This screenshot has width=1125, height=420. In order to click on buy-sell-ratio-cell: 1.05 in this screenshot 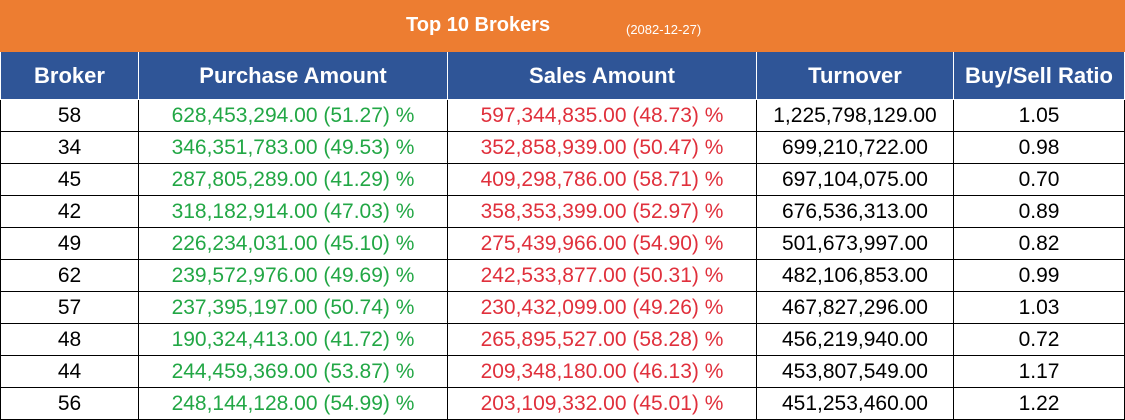, I will do `click(1039, 115)`.